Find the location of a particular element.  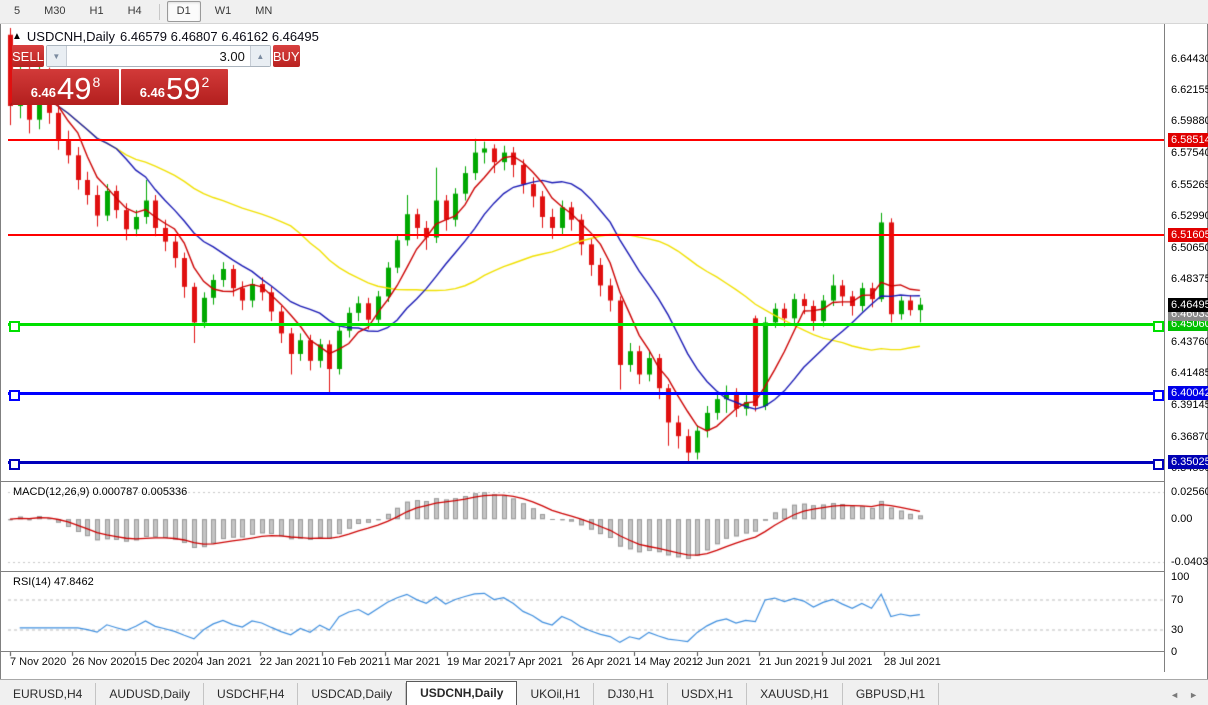

horizontal-level-line-6.45060 is located at coordinates (586, 325).